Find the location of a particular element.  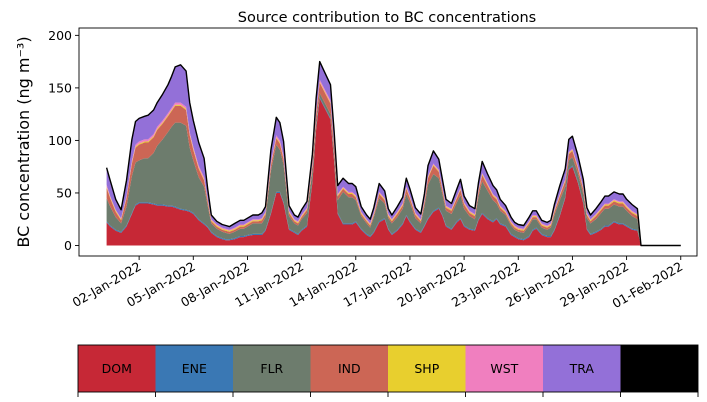

y-tick-label: 200 is located at coordinates (60, 35).